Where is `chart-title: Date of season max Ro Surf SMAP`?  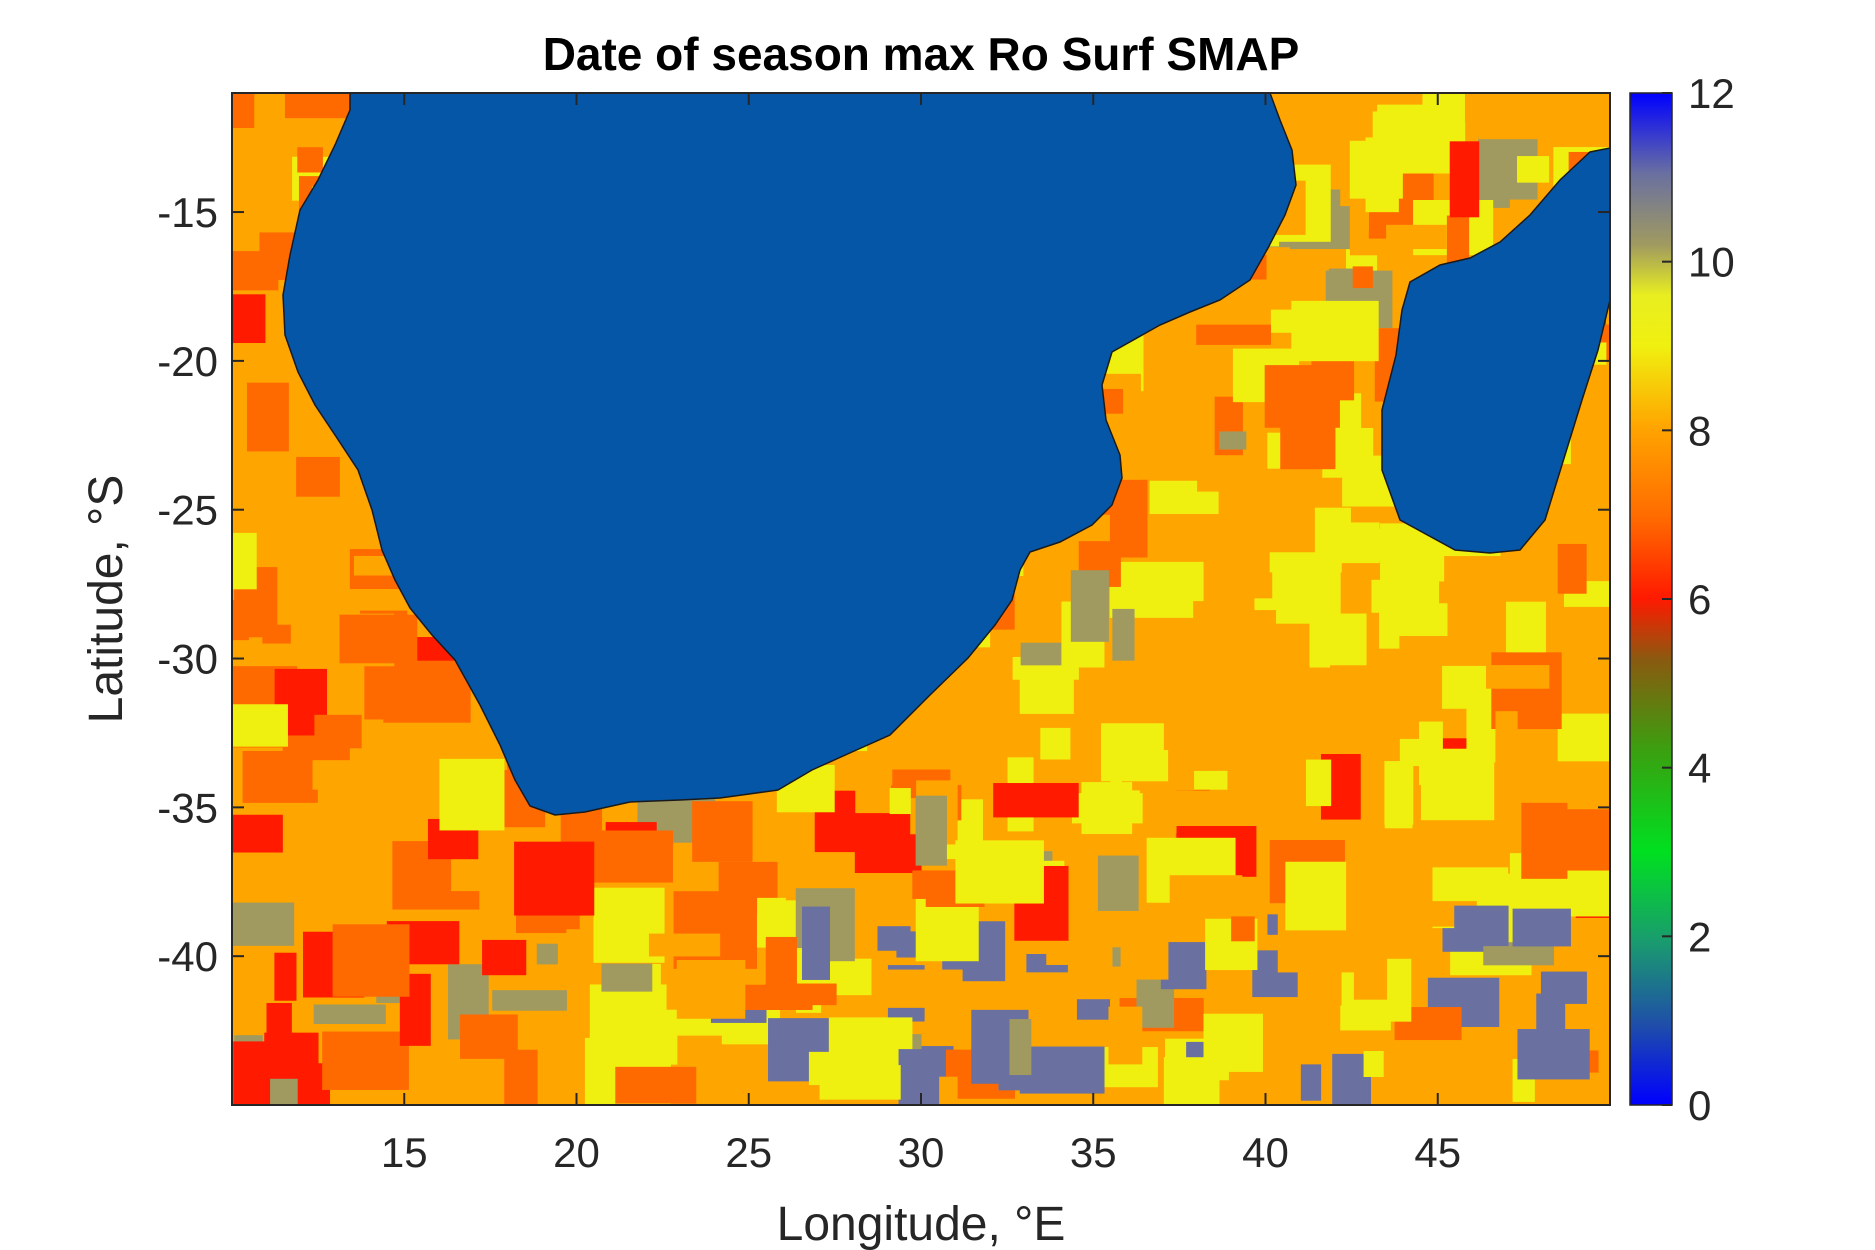 chart-title: Date of season max Ro Surf SMAP is located at coordinates (921, 54).